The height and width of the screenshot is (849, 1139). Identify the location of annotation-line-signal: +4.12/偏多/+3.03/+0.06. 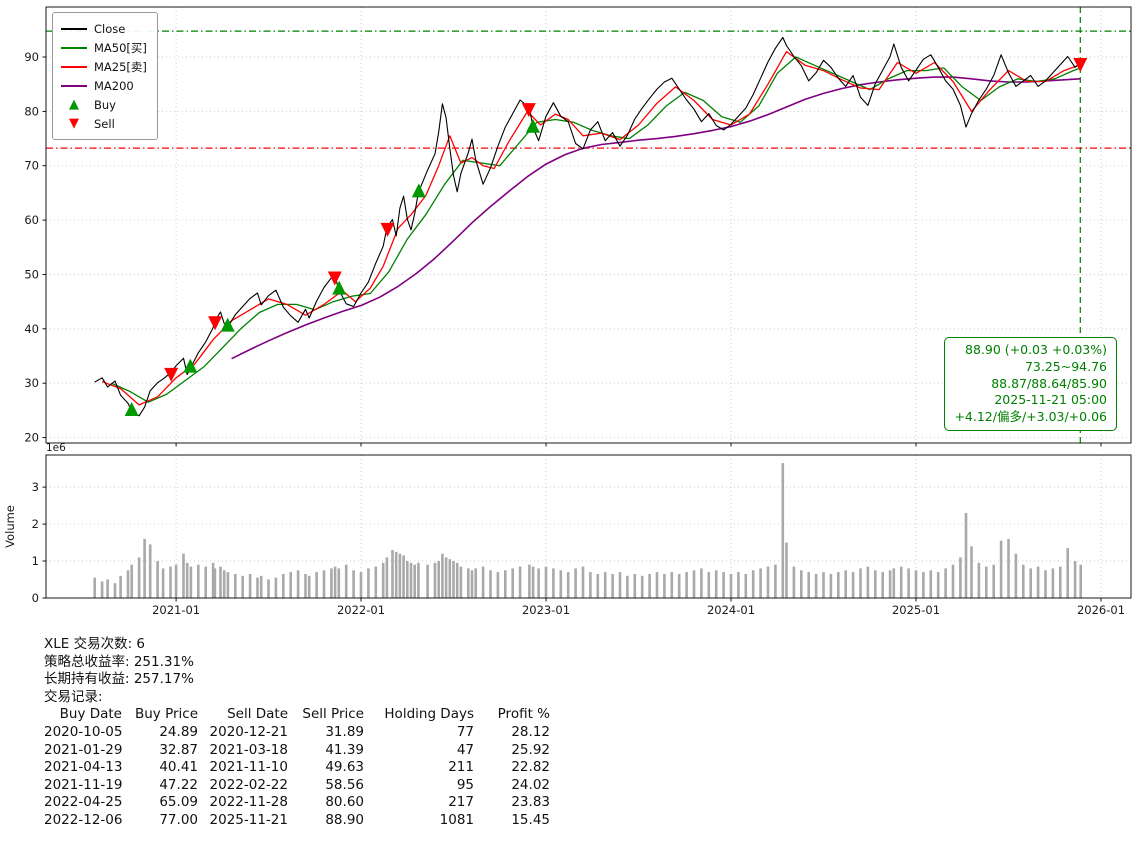
(1030, 417).